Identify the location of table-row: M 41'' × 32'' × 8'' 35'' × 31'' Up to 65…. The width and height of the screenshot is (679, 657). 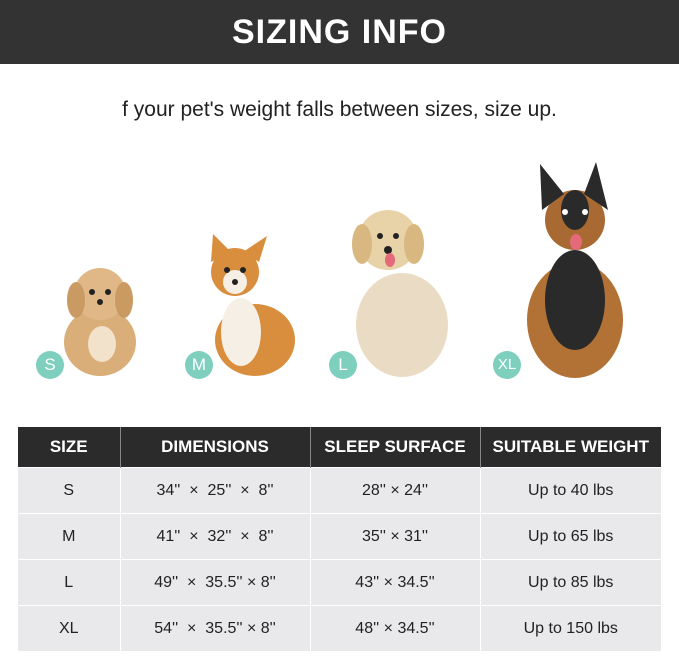
(339, 536).